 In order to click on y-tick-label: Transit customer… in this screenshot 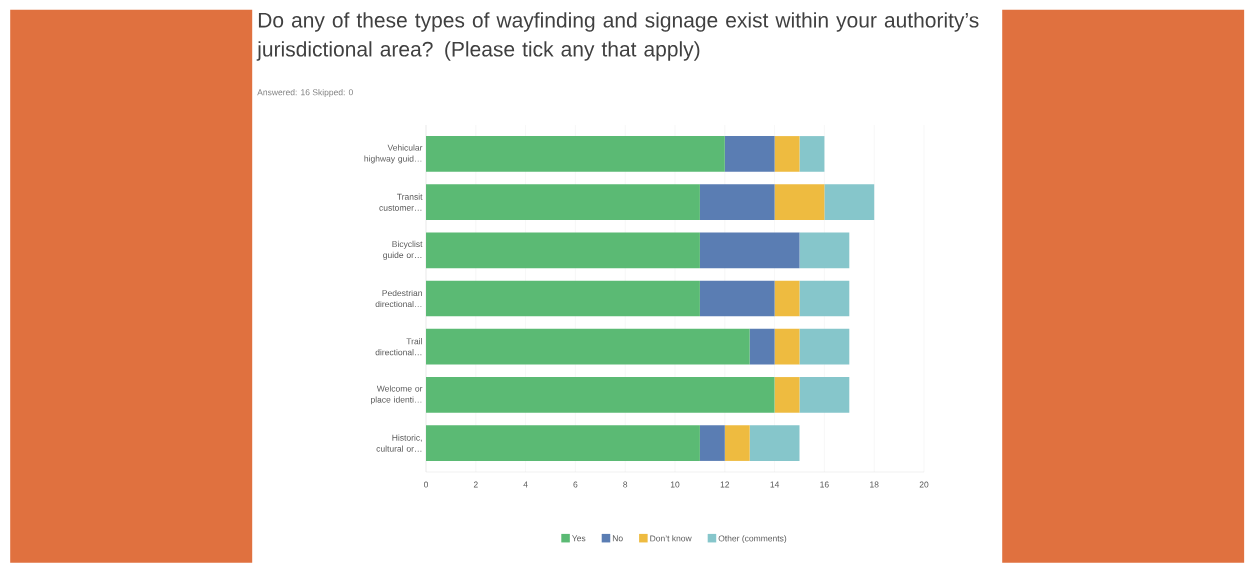, I will do `click(401, 202)`.